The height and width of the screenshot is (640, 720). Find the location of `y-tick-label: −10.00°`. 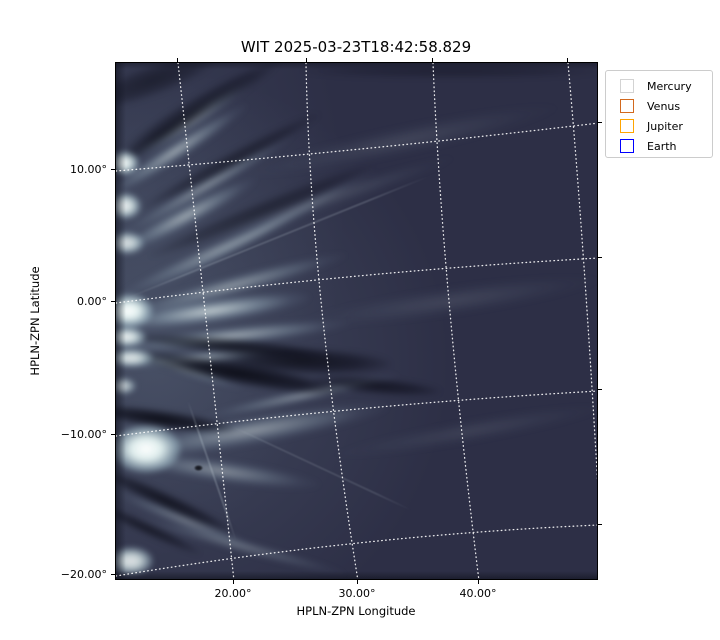

y-tick-label: −10.00° is located at coordinates (83, 434).